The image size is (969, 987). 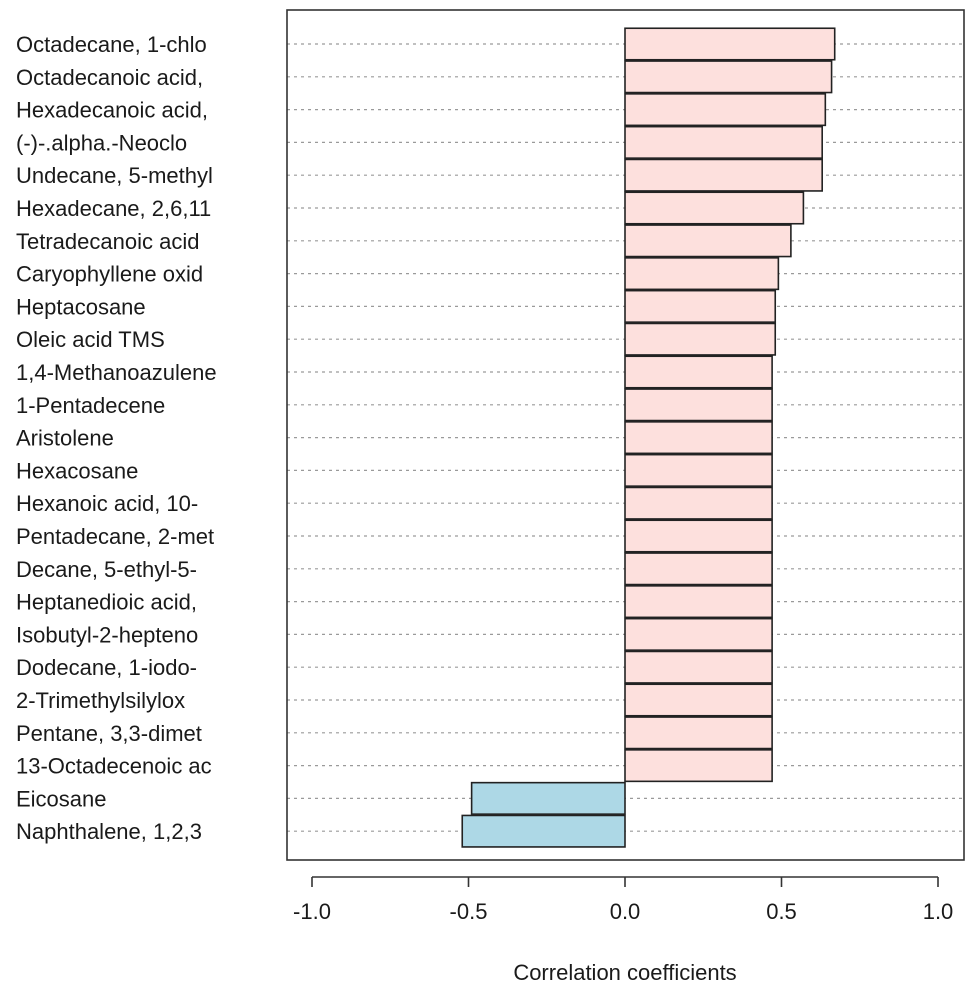 I want to click on category-label: Octadecanoic acid,, so click(x=109, y=77).